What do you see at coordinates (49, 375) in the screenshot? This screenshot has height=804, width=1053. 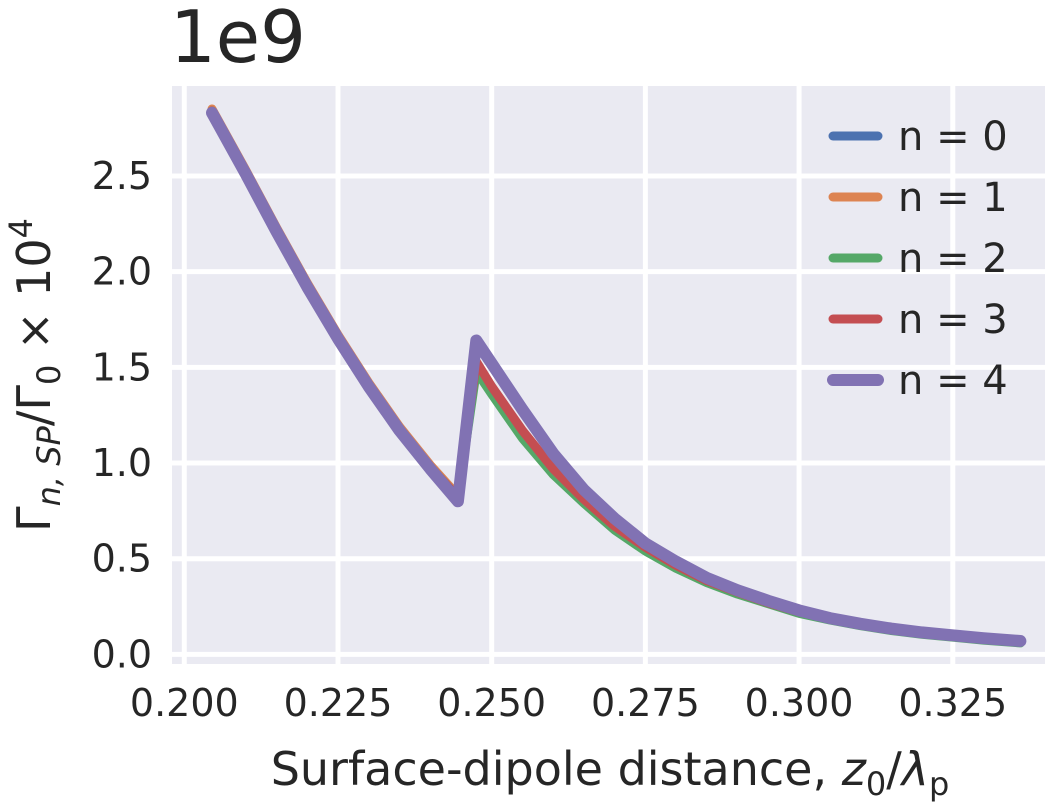 I see `y-axis-label-sub2: 0` at bounding box center [49, 375].